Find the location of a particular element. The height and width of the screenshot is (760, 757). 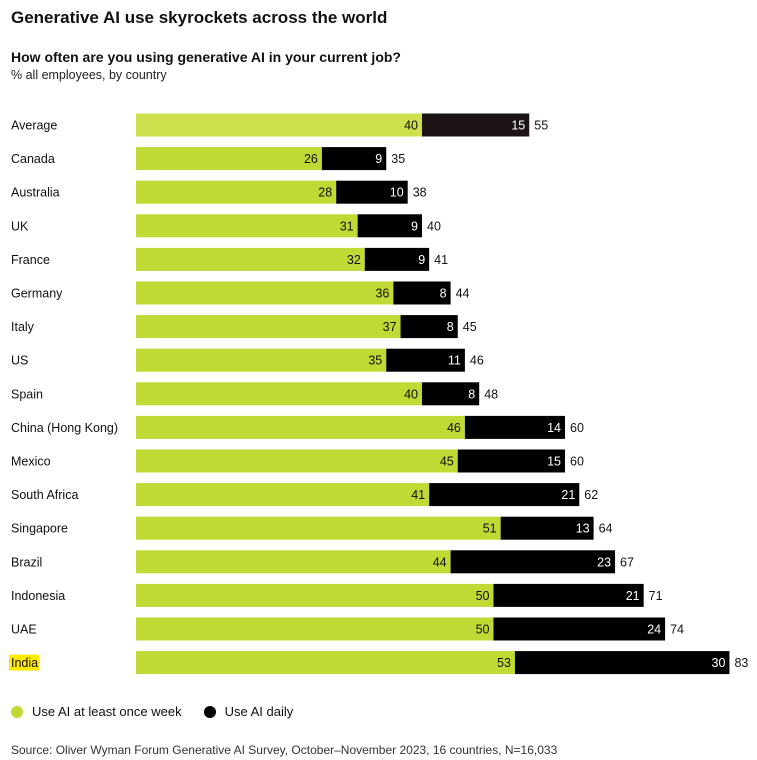

category-label: Indonesia is located at coordinates (38, 596).